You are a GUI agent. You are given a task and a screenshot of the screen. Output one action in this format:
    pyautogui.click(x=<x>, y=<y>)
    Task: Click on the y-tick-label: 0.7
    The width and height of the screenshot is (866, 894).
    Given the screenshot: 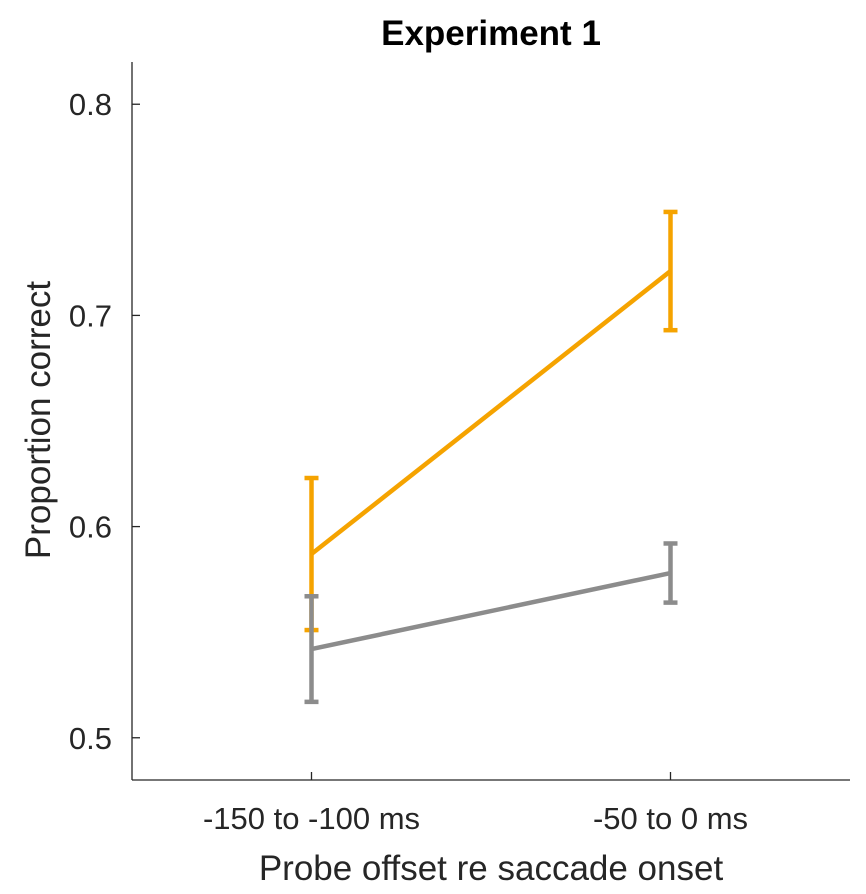 What is the action you would take?
    pyautogui.click(x=90, y=315)
    